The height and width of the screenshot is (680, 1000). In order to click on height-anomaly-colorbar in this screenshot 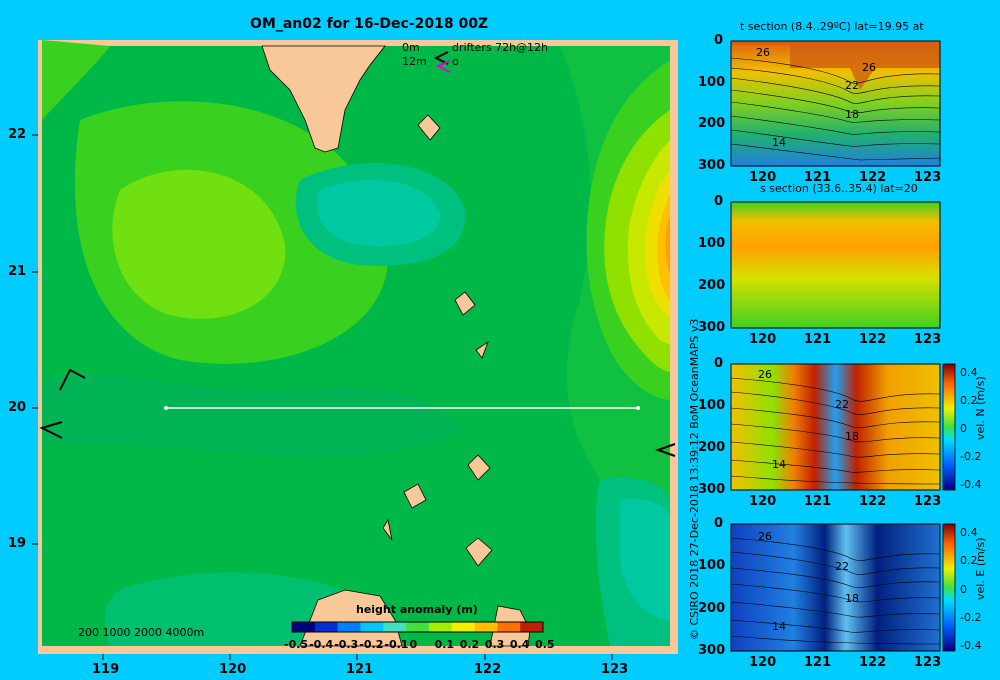, I will do `click(417, 627)`.